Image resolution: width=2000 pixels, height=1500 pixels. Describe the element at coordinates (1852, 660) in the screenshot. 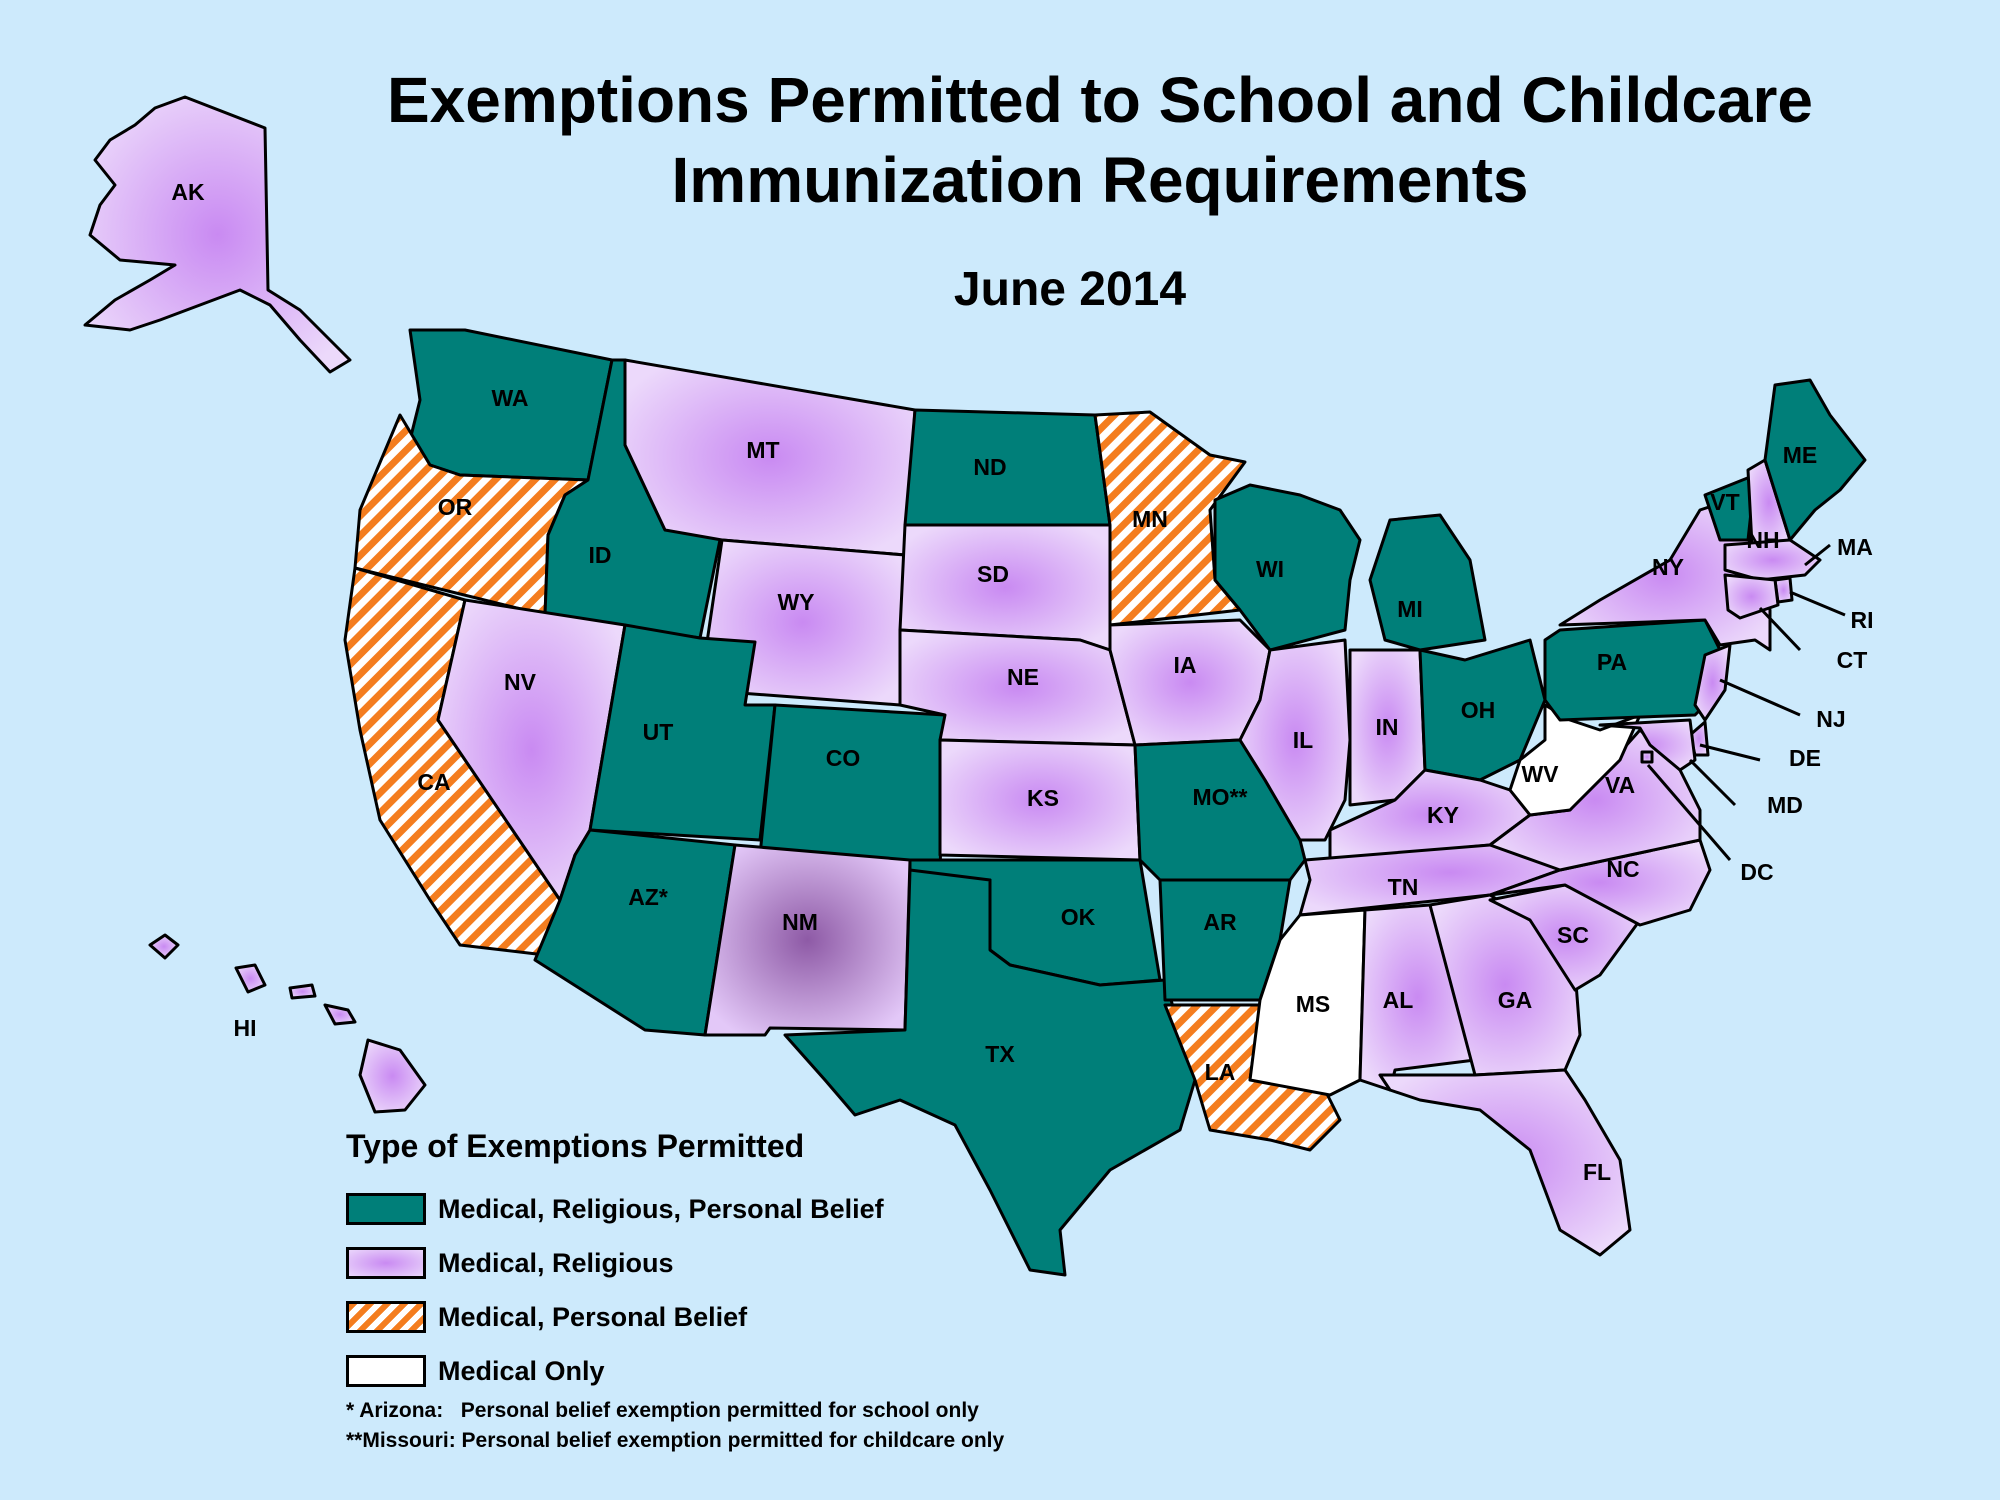

I see `state-label-ct: CT` at that location.